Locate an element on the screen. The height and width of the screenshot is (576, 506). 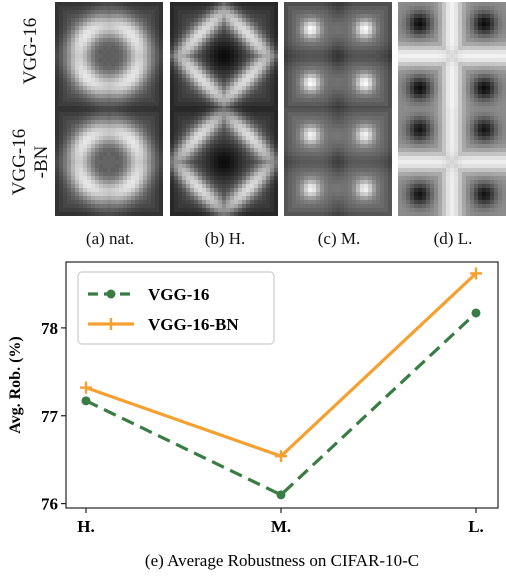
row-label-vgg16bn: VGG-16 -BN is located at coordinates (31, 162).